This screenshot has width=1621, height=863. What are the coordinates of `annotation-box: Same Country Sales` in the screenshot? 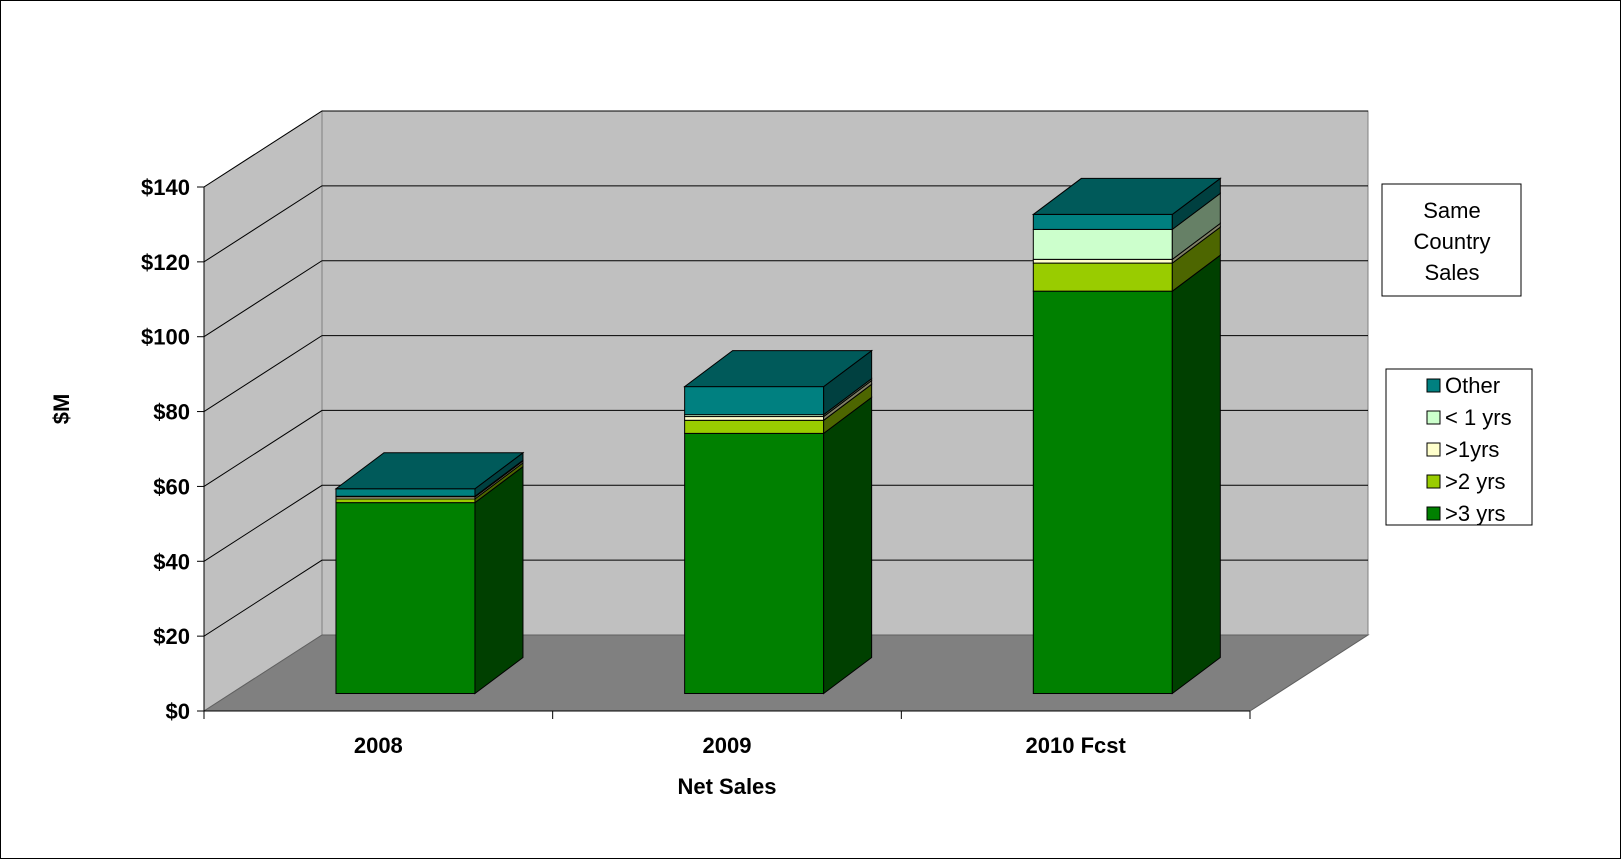 It's located at (1451, 240).